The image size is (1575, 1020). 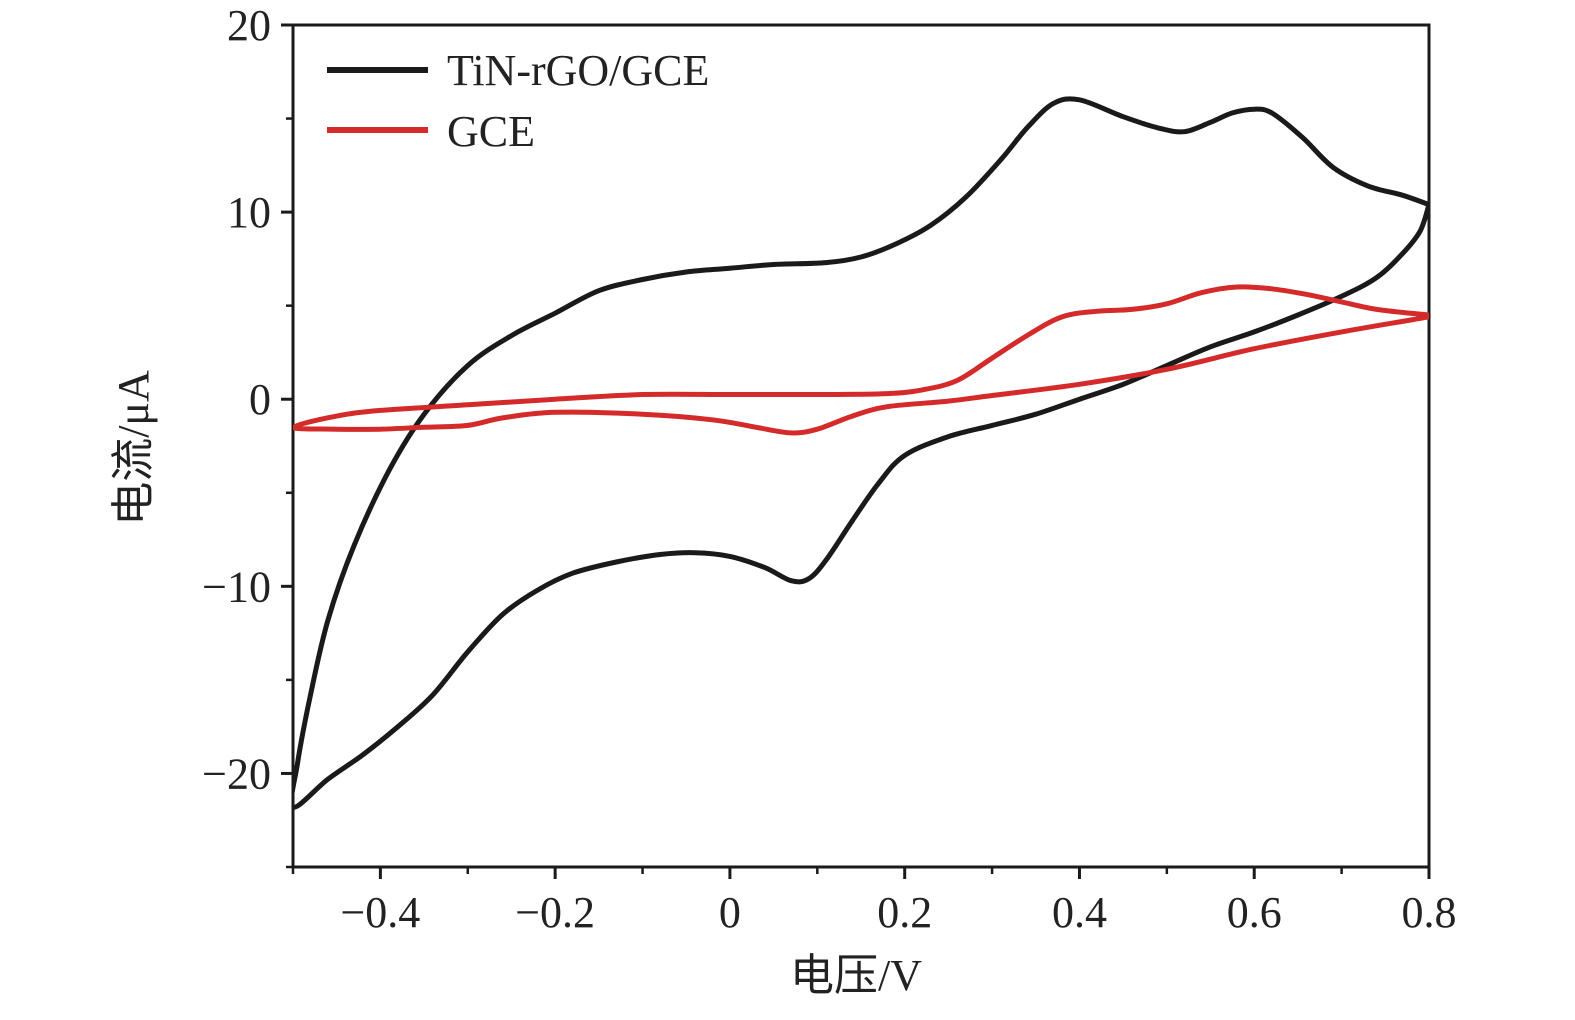 What do you see at coordinates (249, 212) in the screenshot?
I see `y-tick-label: 10` at bounding box center [249, 212].